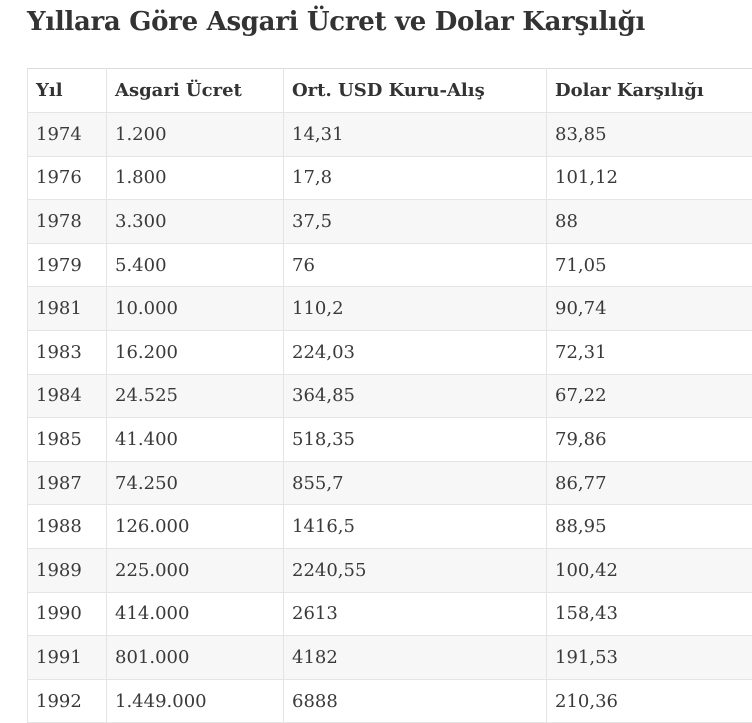  What do you see at coordinates (67, 135) in the screenshot?
I see `cell-year: 1974` at bounding box center [67, 135].